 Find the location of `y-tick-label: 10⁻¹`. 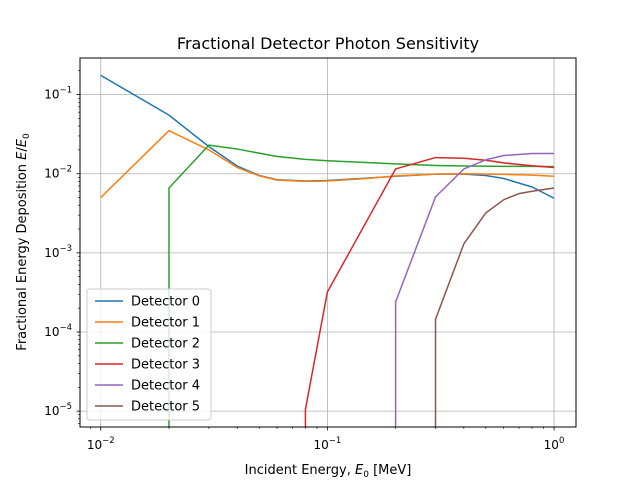

y-tick-label: 10⁻¹ is located at coordinates (58, 94).